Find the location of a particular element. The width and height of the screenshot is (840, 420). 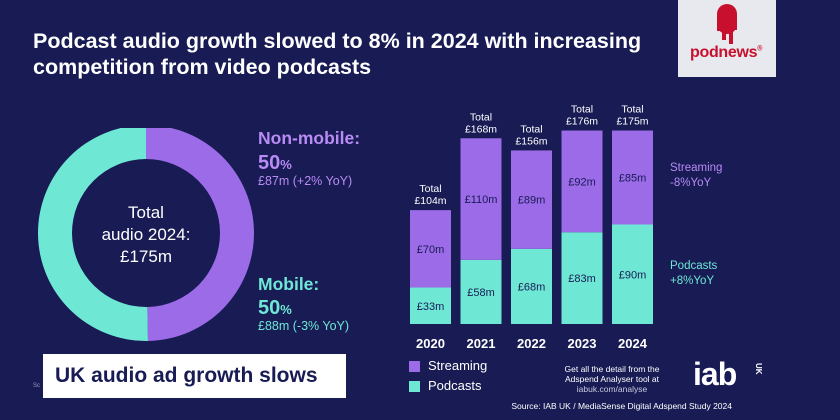

microphone-icon is located at coordinates (727, 24).